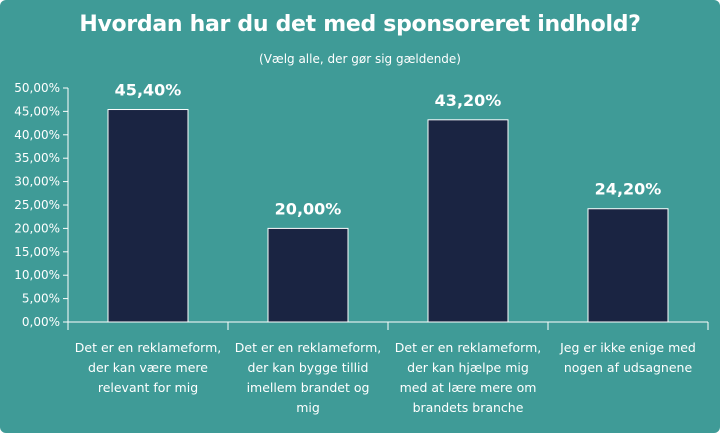 This screenshot has height=433, width=720. I want to click on y-tick-label: 25,00%, so click(37, 205).